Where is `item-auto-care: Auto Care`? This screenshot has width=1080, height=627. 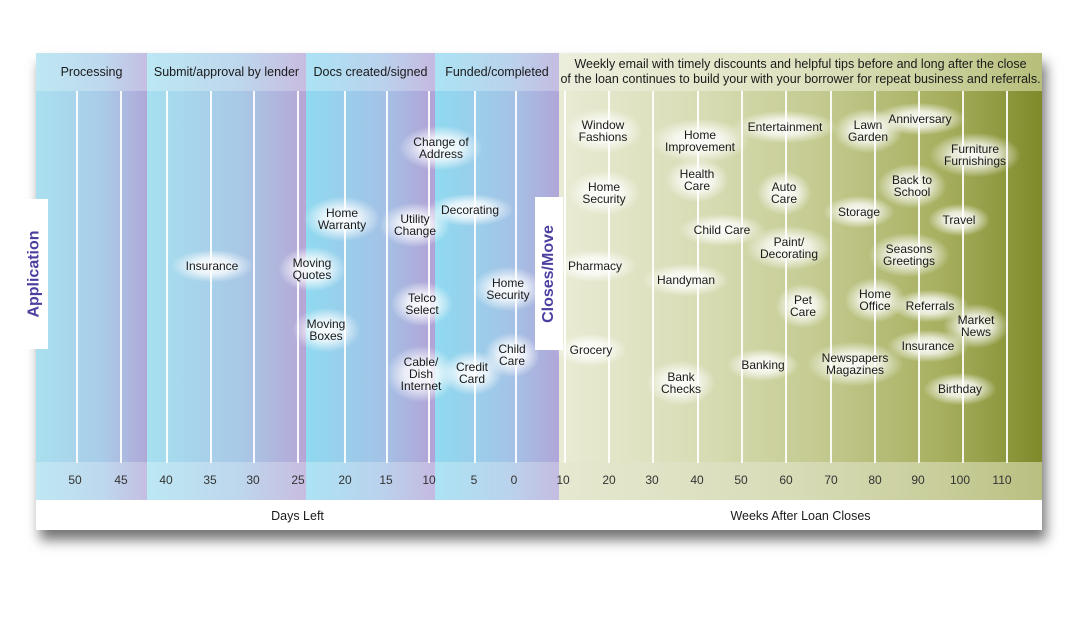 item-auto-care: Auto Care is located at coordinates (784, 193).